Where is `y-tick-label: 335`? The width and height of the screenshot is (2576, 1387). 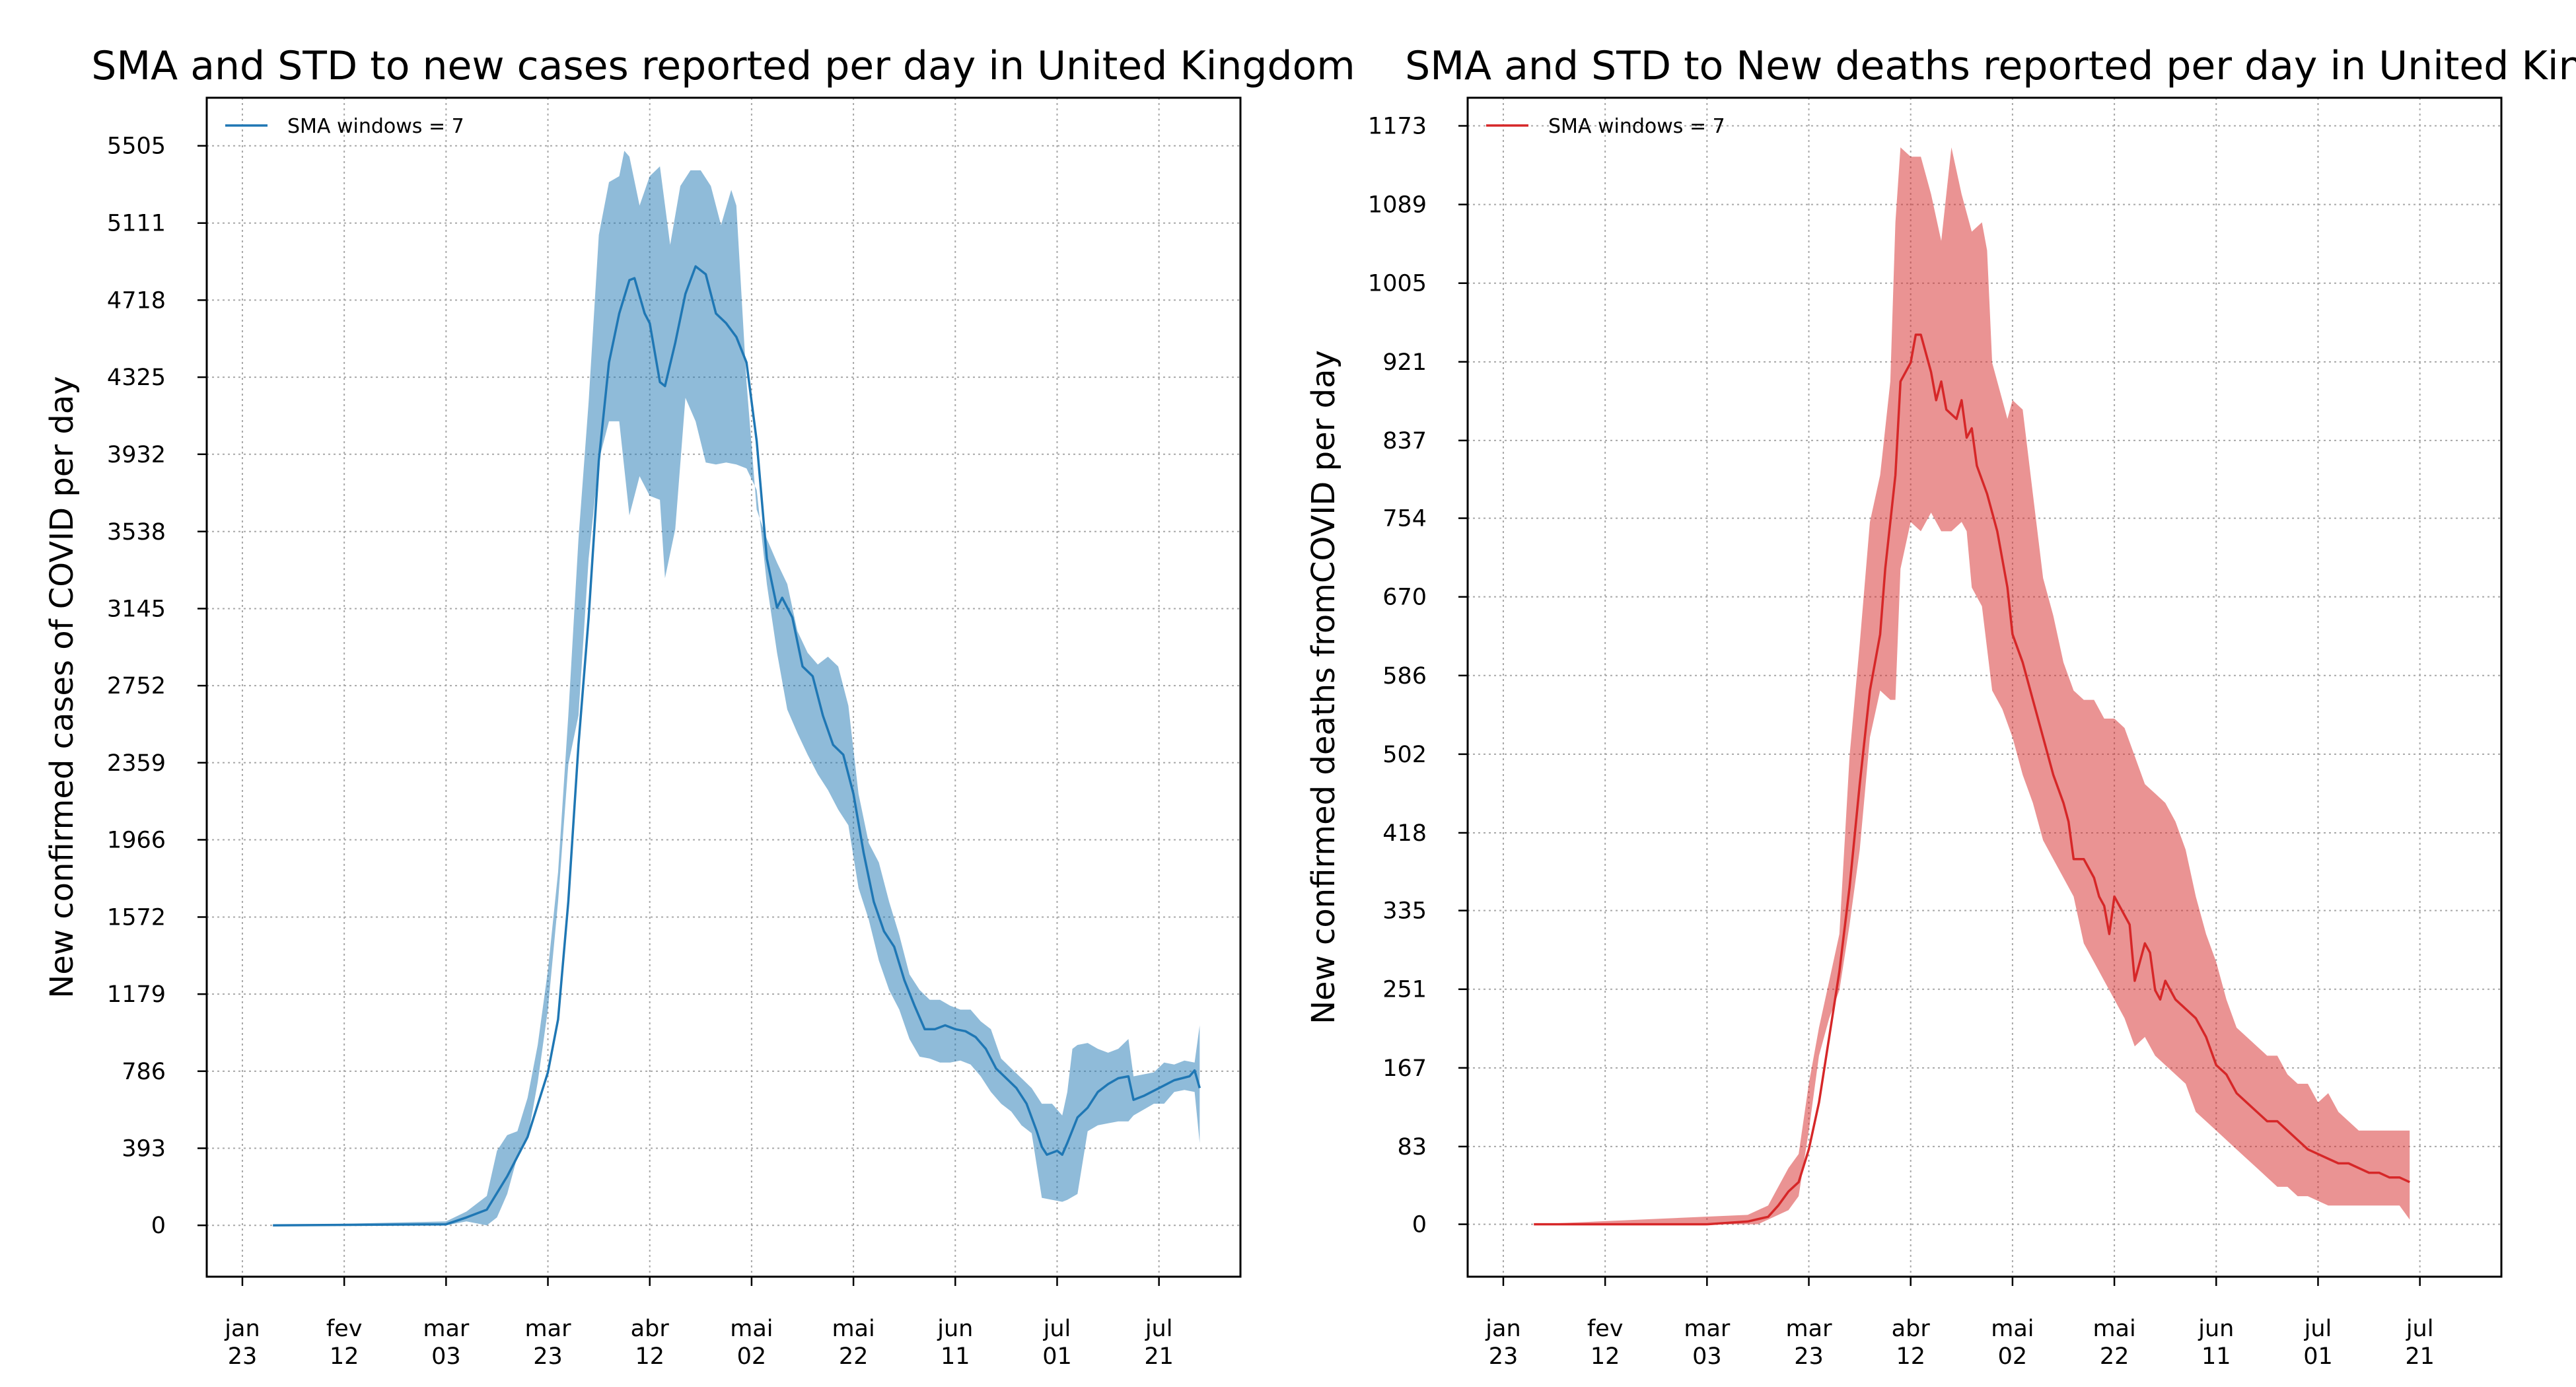
y-tick-label: 335 is located at coordinates (1405, 911).